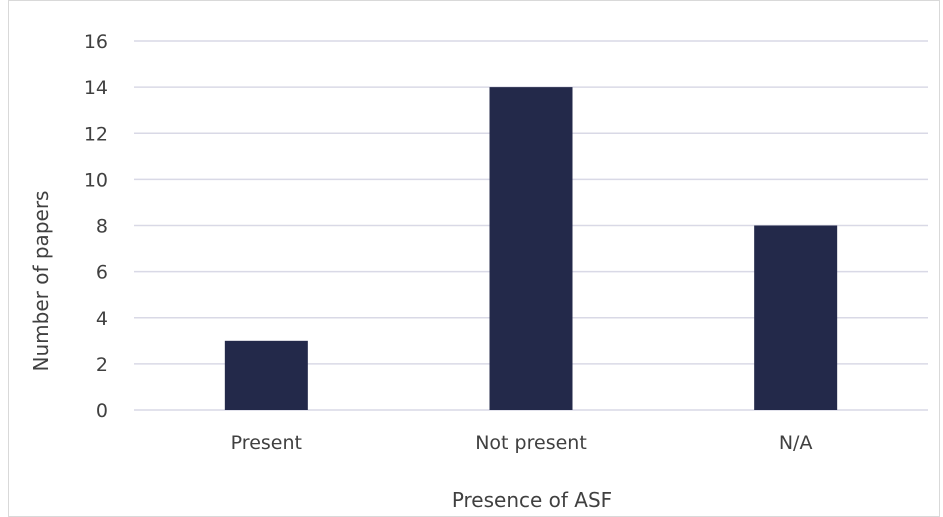  What do you see at coordinates (96, 180) in the screenshot?
I see `y-tick-label: 10` at bounding box center [96, 180].